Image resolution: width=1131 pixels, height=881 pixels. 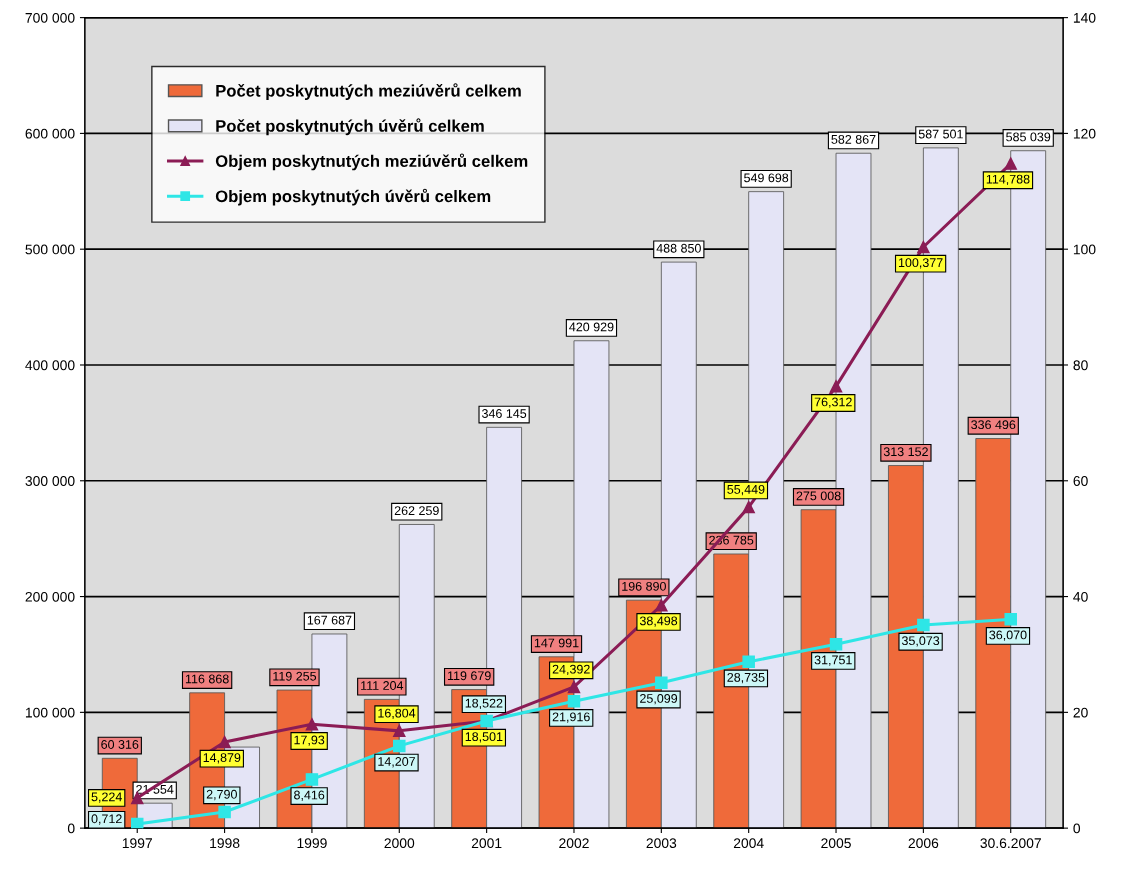 What do you see at coordinates (106, 797) in the screenshot?
I see `data-label: 5,224` at bounding box center [106, 797].